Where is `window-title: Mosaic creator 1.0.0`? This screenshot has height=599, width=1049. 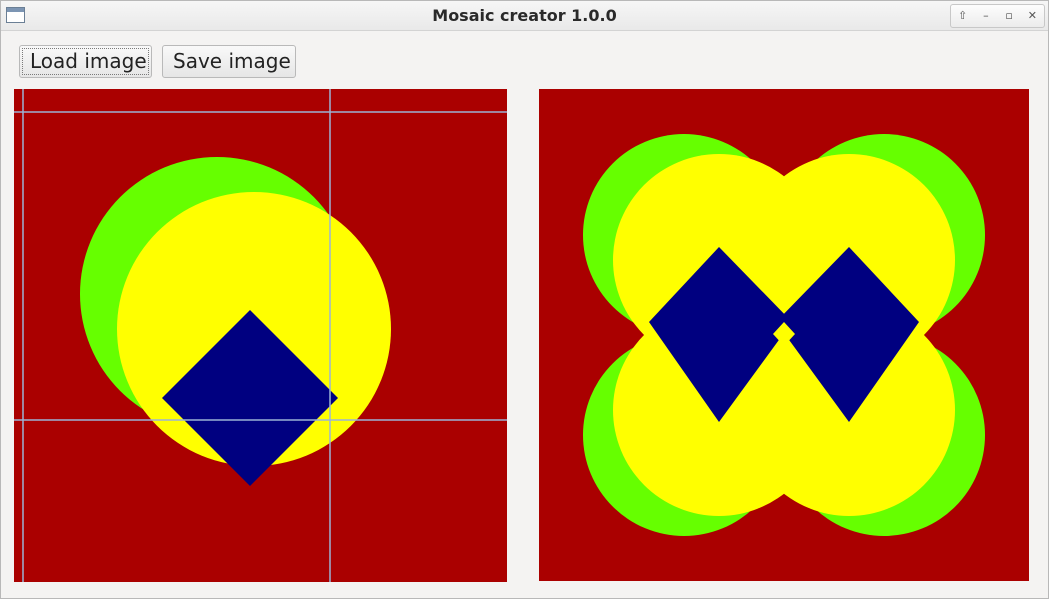 window-title: Mosaic creator 1.0.0 is located at coordinates (524, 15).